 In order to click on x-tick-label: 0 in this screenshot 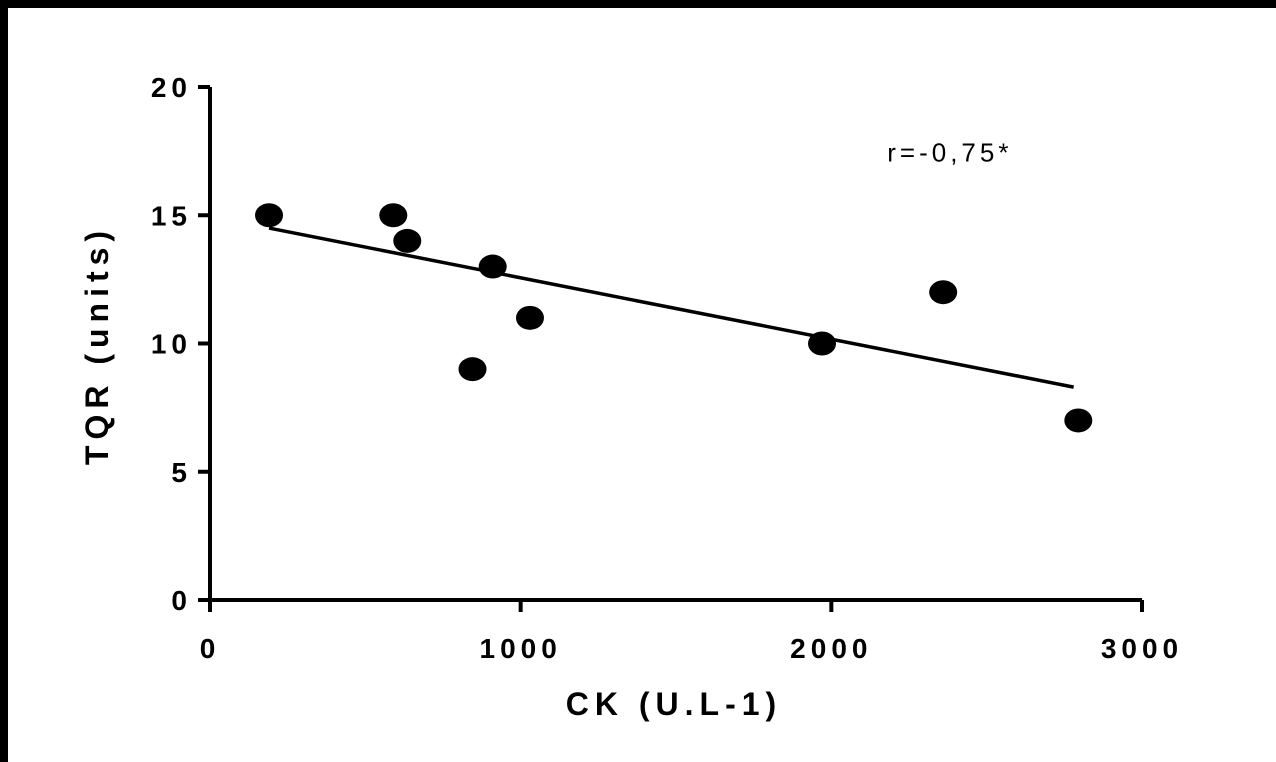, I will do `click(210, 648)`.